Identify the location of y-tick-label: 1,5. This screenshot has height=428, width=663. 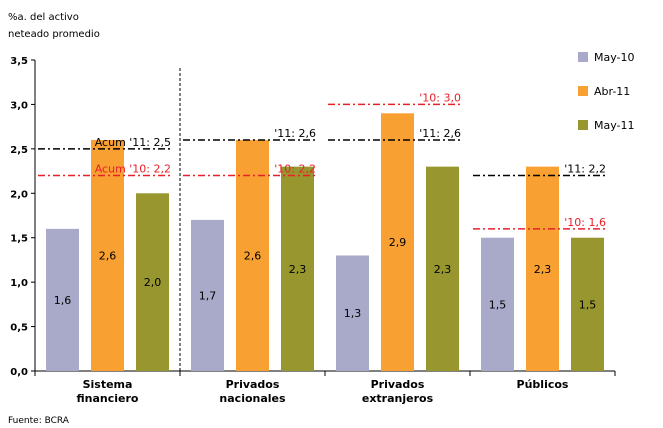
(19, 239).